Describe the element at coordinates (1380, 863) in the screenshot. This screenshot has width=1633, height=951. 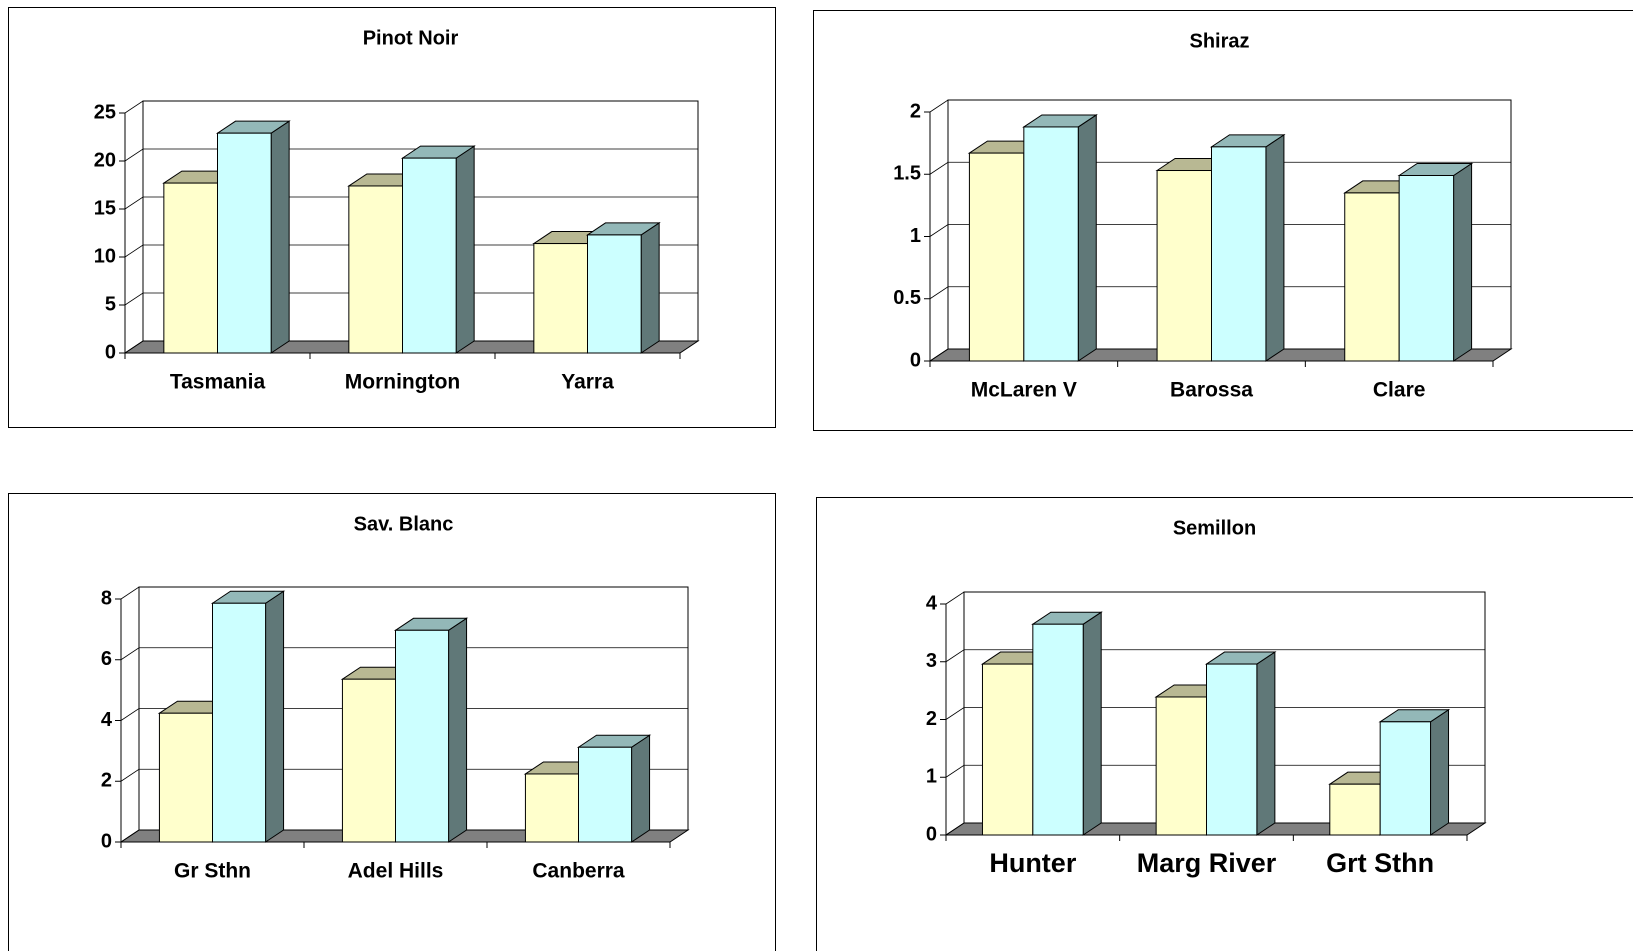
I see `x-tick-label: Grt Sthn` at that location.